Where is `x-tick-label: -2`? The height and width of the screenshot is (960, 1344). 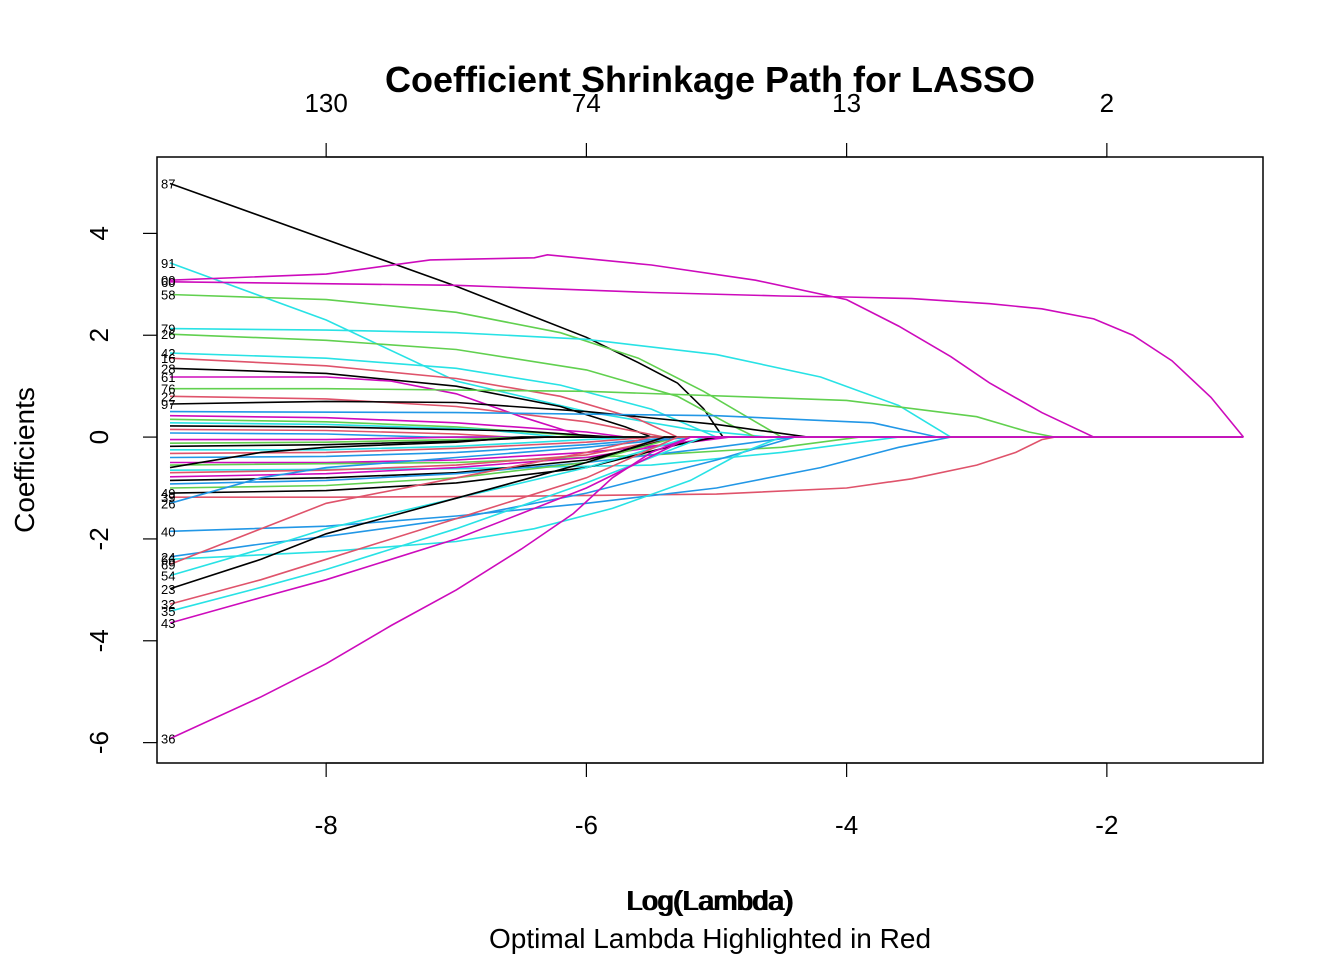
x-tick-label: -2 is located at coordinates (1106, 825).